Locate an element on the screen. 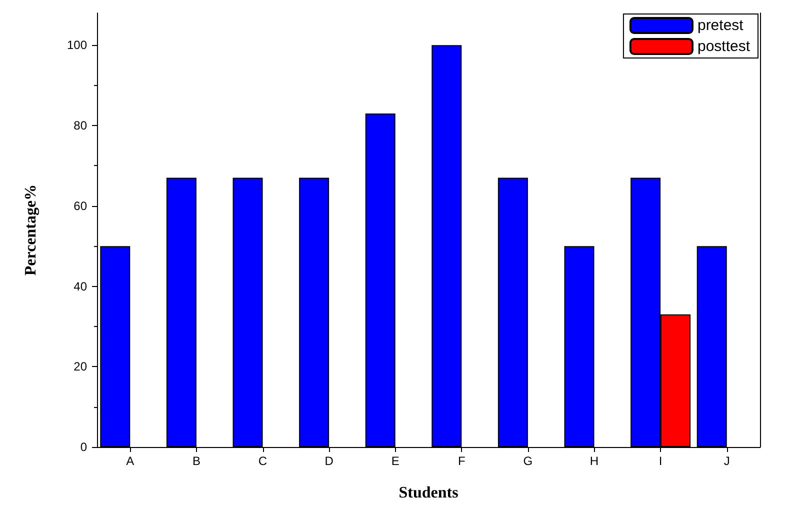  x-tick-label: I is located at coordinates (660, 461).